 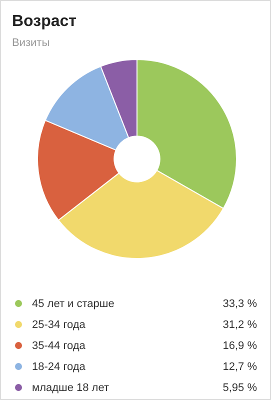 What do you see at coordinates (59, 346) in the screenshot?
I see `legend-label: 35-44 года` at bounding box center [59, 346].